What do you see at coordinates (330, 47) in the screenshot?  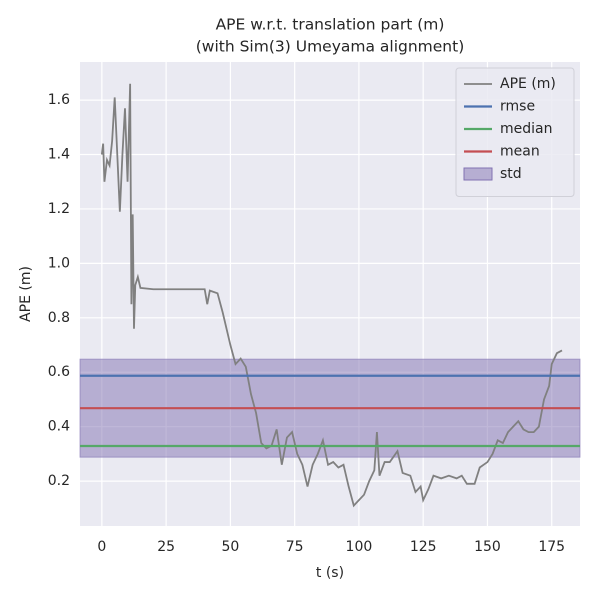 I see `chart-subtitle: (with Sim(3) Umeyama alignment)` at bounding box center [330, 47].